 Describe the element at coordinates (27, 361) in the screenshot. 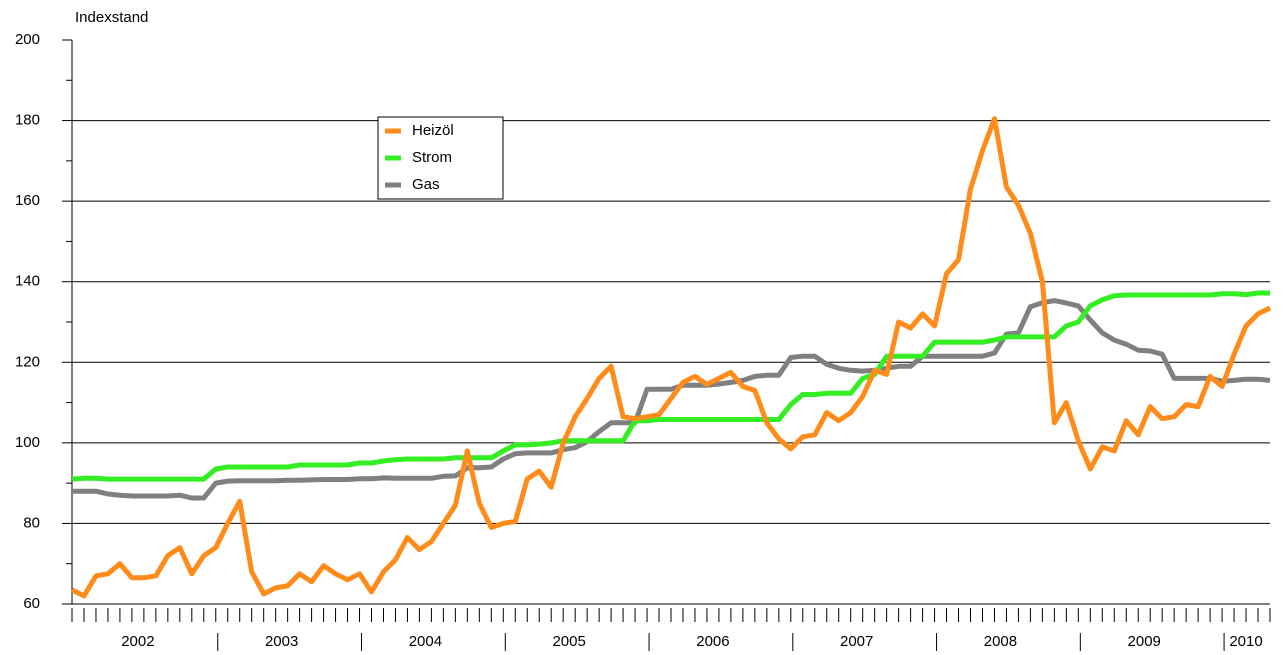

I see `y-tick-label: 120` at that location.